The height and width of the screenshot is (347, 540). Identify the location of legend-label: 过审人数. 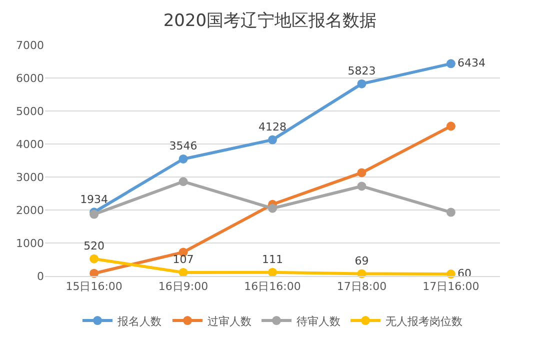
(230, 321).